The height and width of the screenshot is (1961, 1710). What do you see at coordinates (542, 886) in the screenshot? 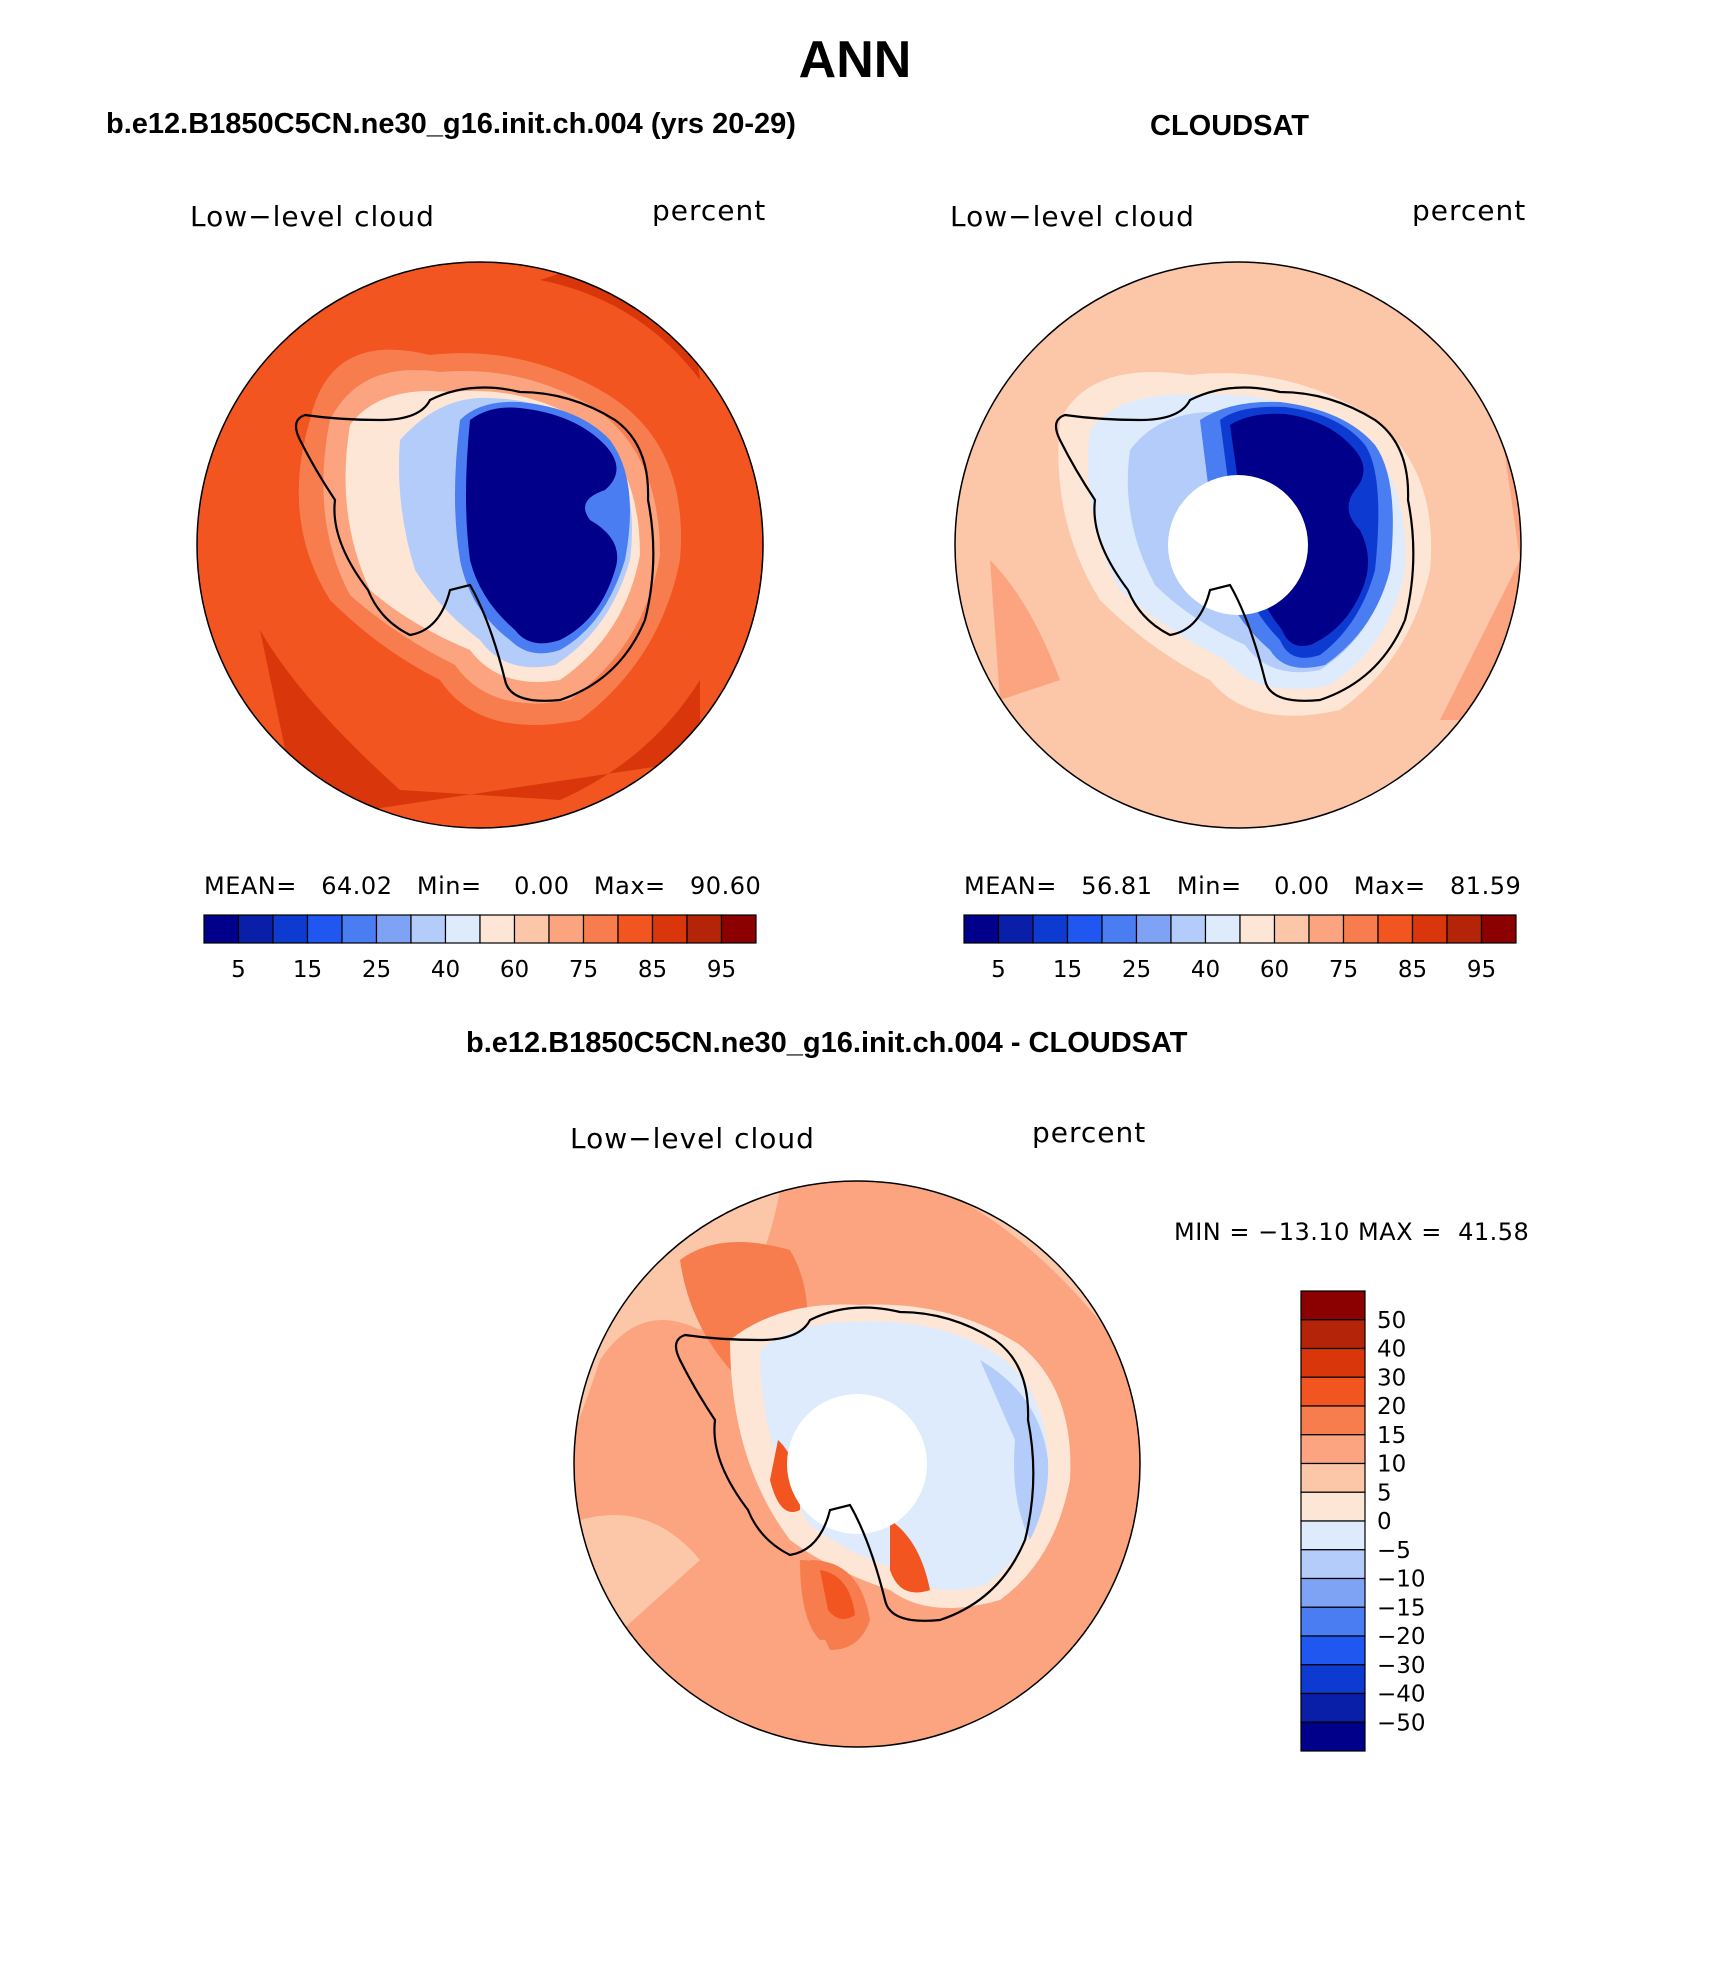
I see `model-min-value: 0.00` at bounding box center [542, 886].